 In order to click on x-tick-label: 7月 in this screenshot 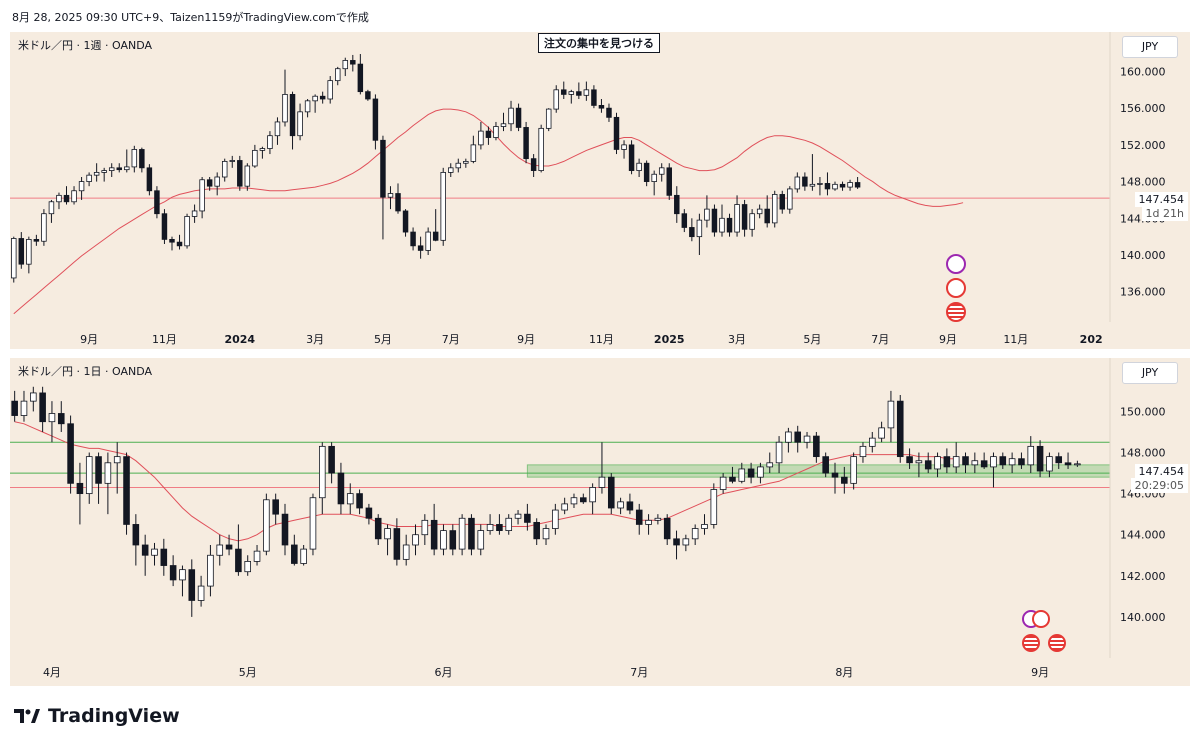, I will do `click(451, 339)`.